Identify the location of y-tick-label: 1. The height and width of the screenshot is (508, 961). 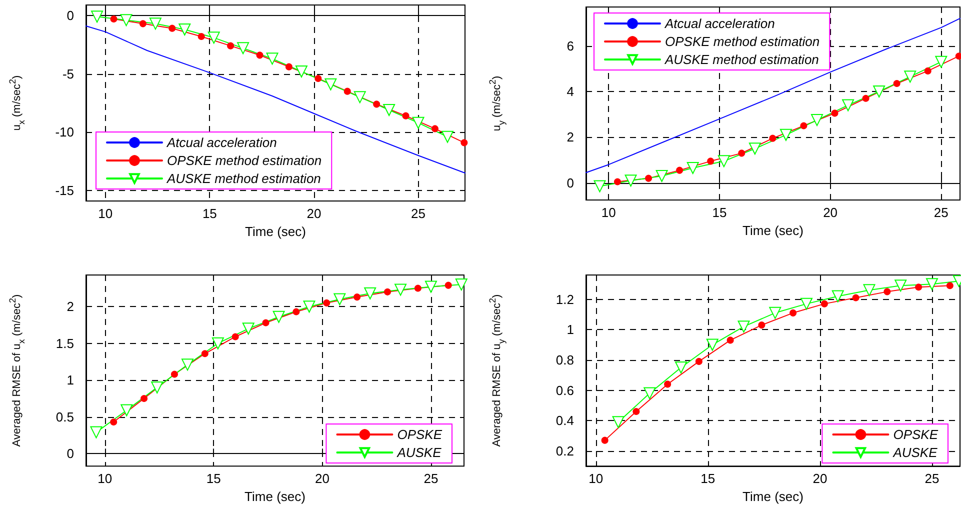
(70, 380).